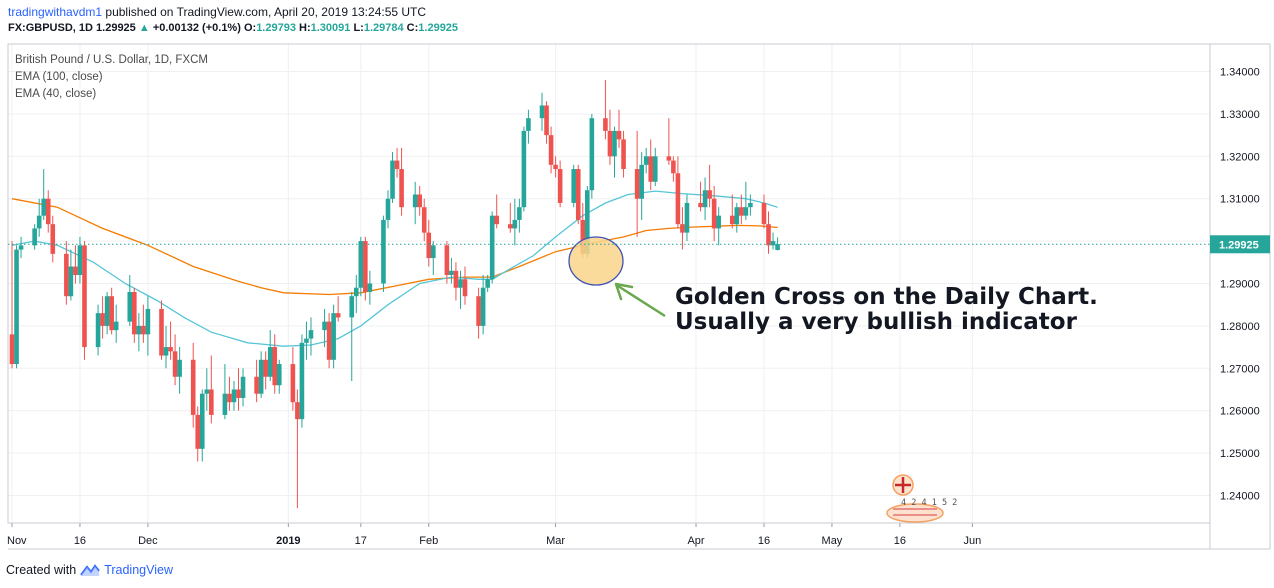 This screenshot has width=1274, height=588. I want to click on annotation-arrow-head, so click(624, 291).